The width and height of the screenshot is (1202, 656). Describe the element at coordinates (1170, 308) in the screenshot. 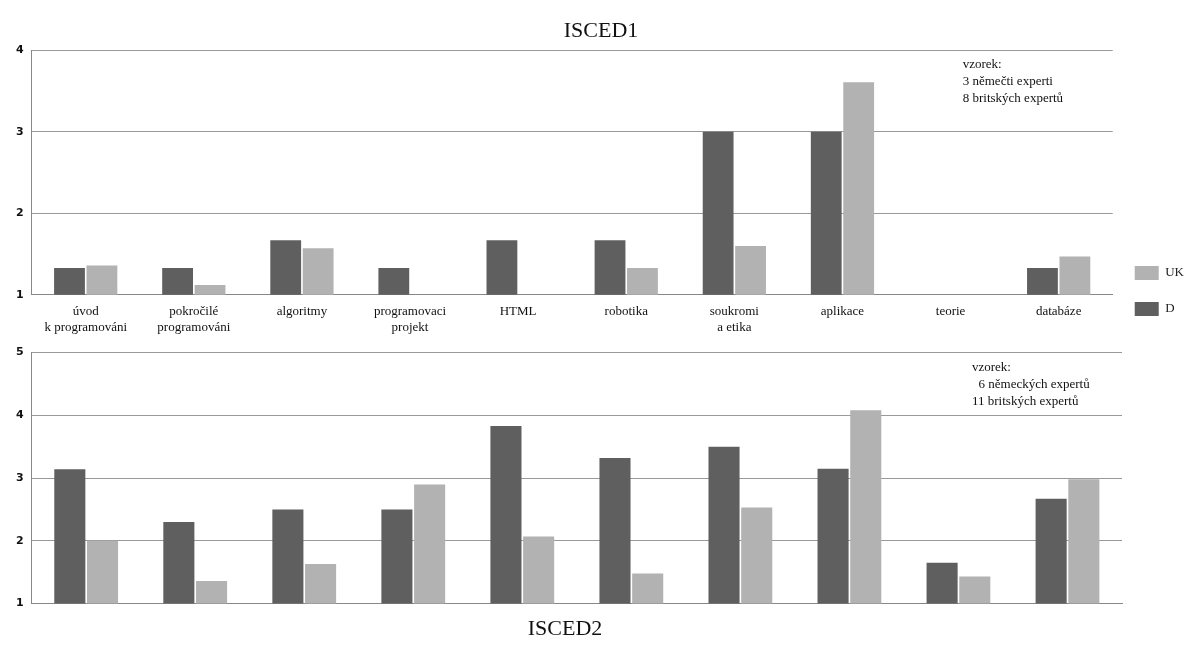

I see `legend-label: D` at that location.